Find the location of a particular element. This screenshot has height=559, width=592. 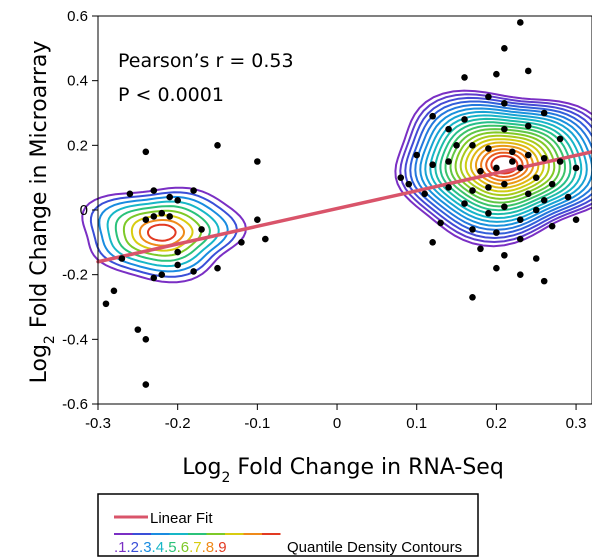

y-tick-label: 0.2 is located at coordinates (77, 145).